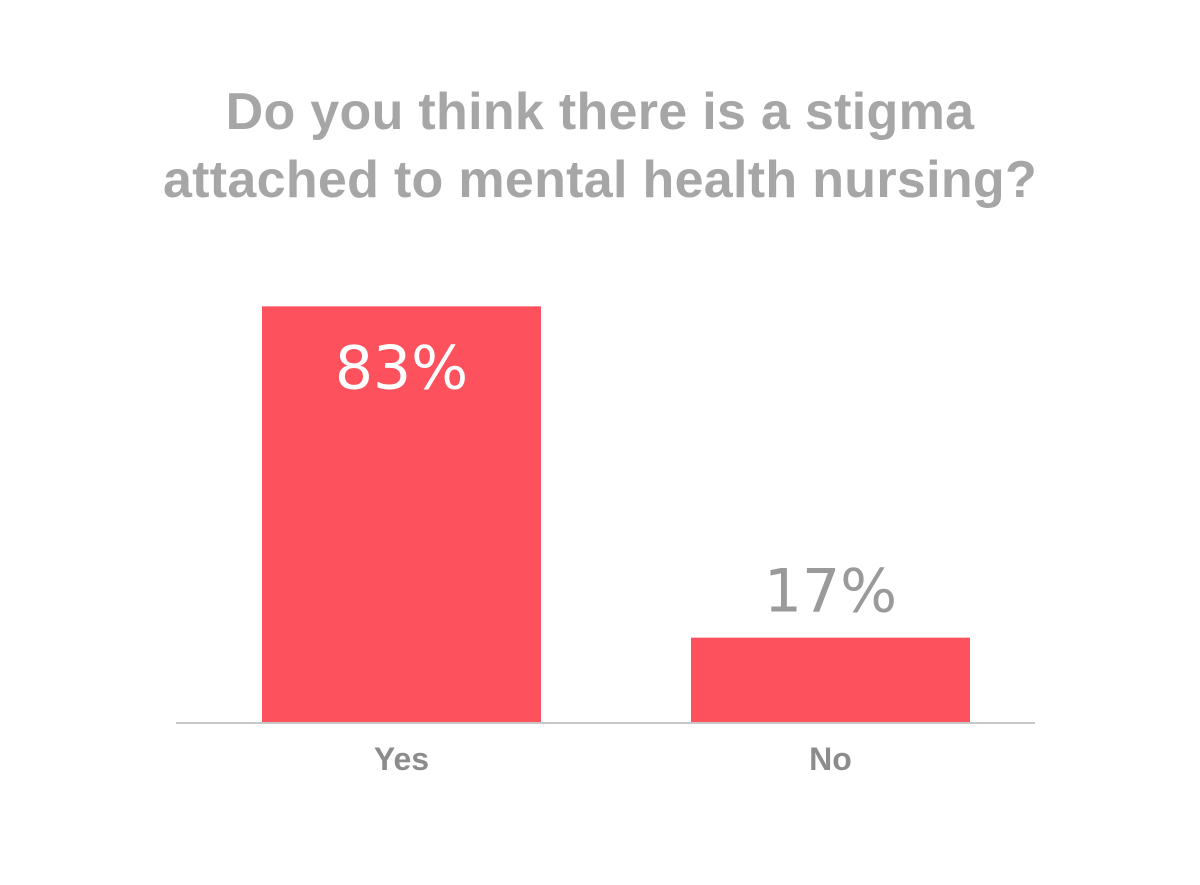  I want to click on chart-title-line-1: Do you think there is a stigma, so click(600, 112).